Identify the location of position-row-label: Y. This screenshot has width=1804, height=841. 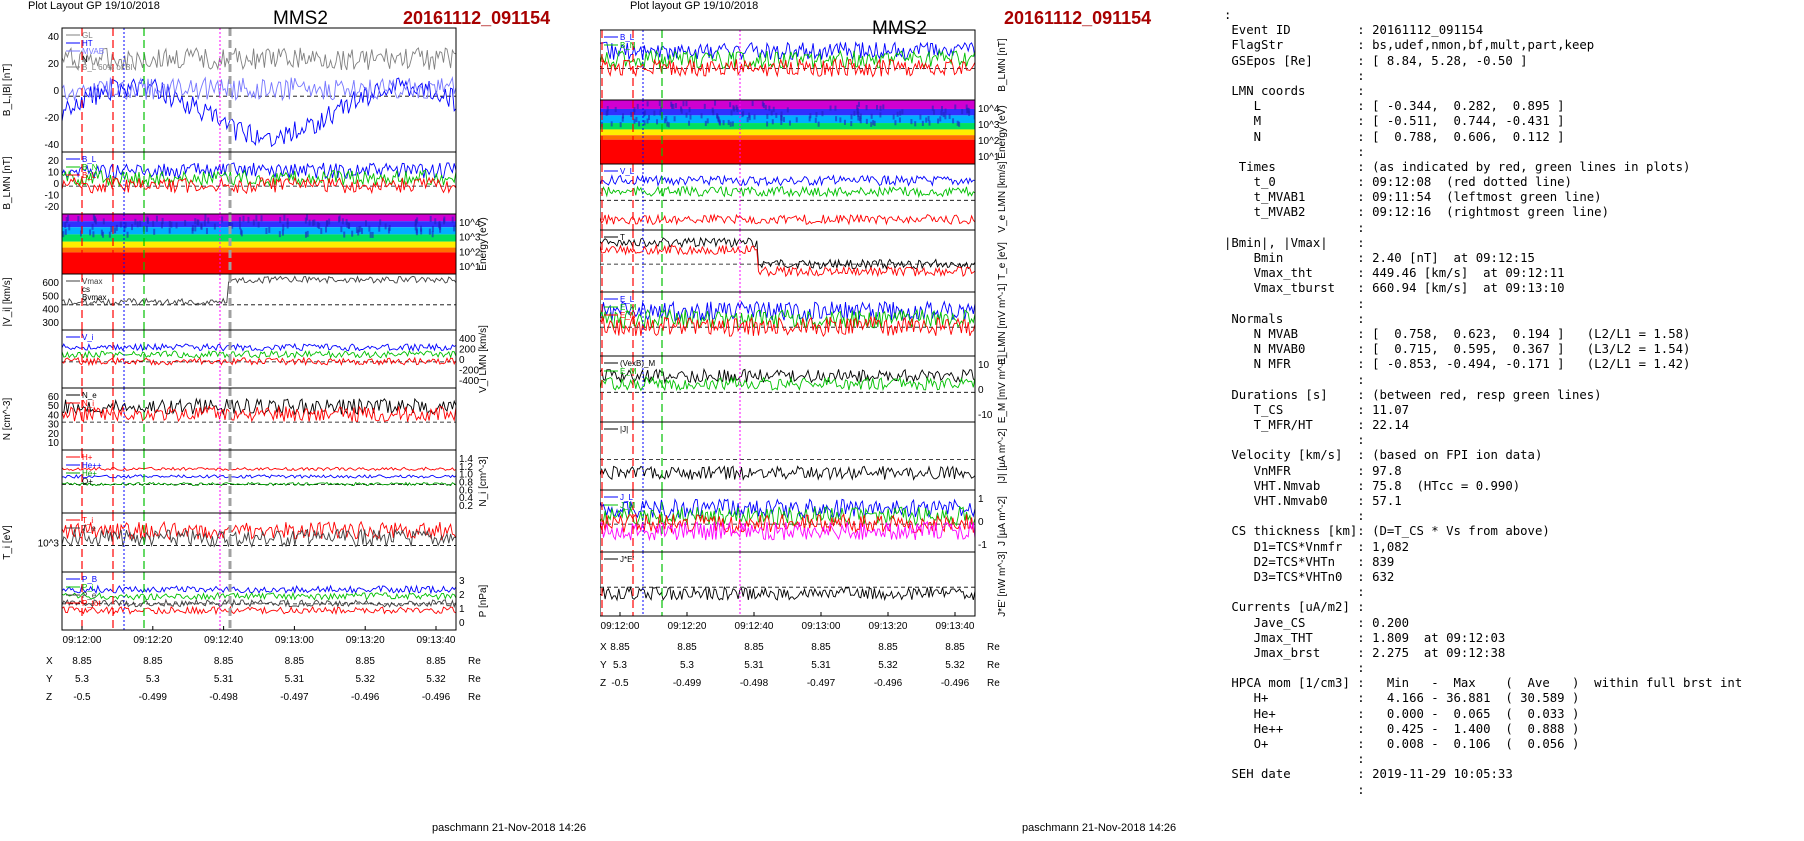
(49, 679).